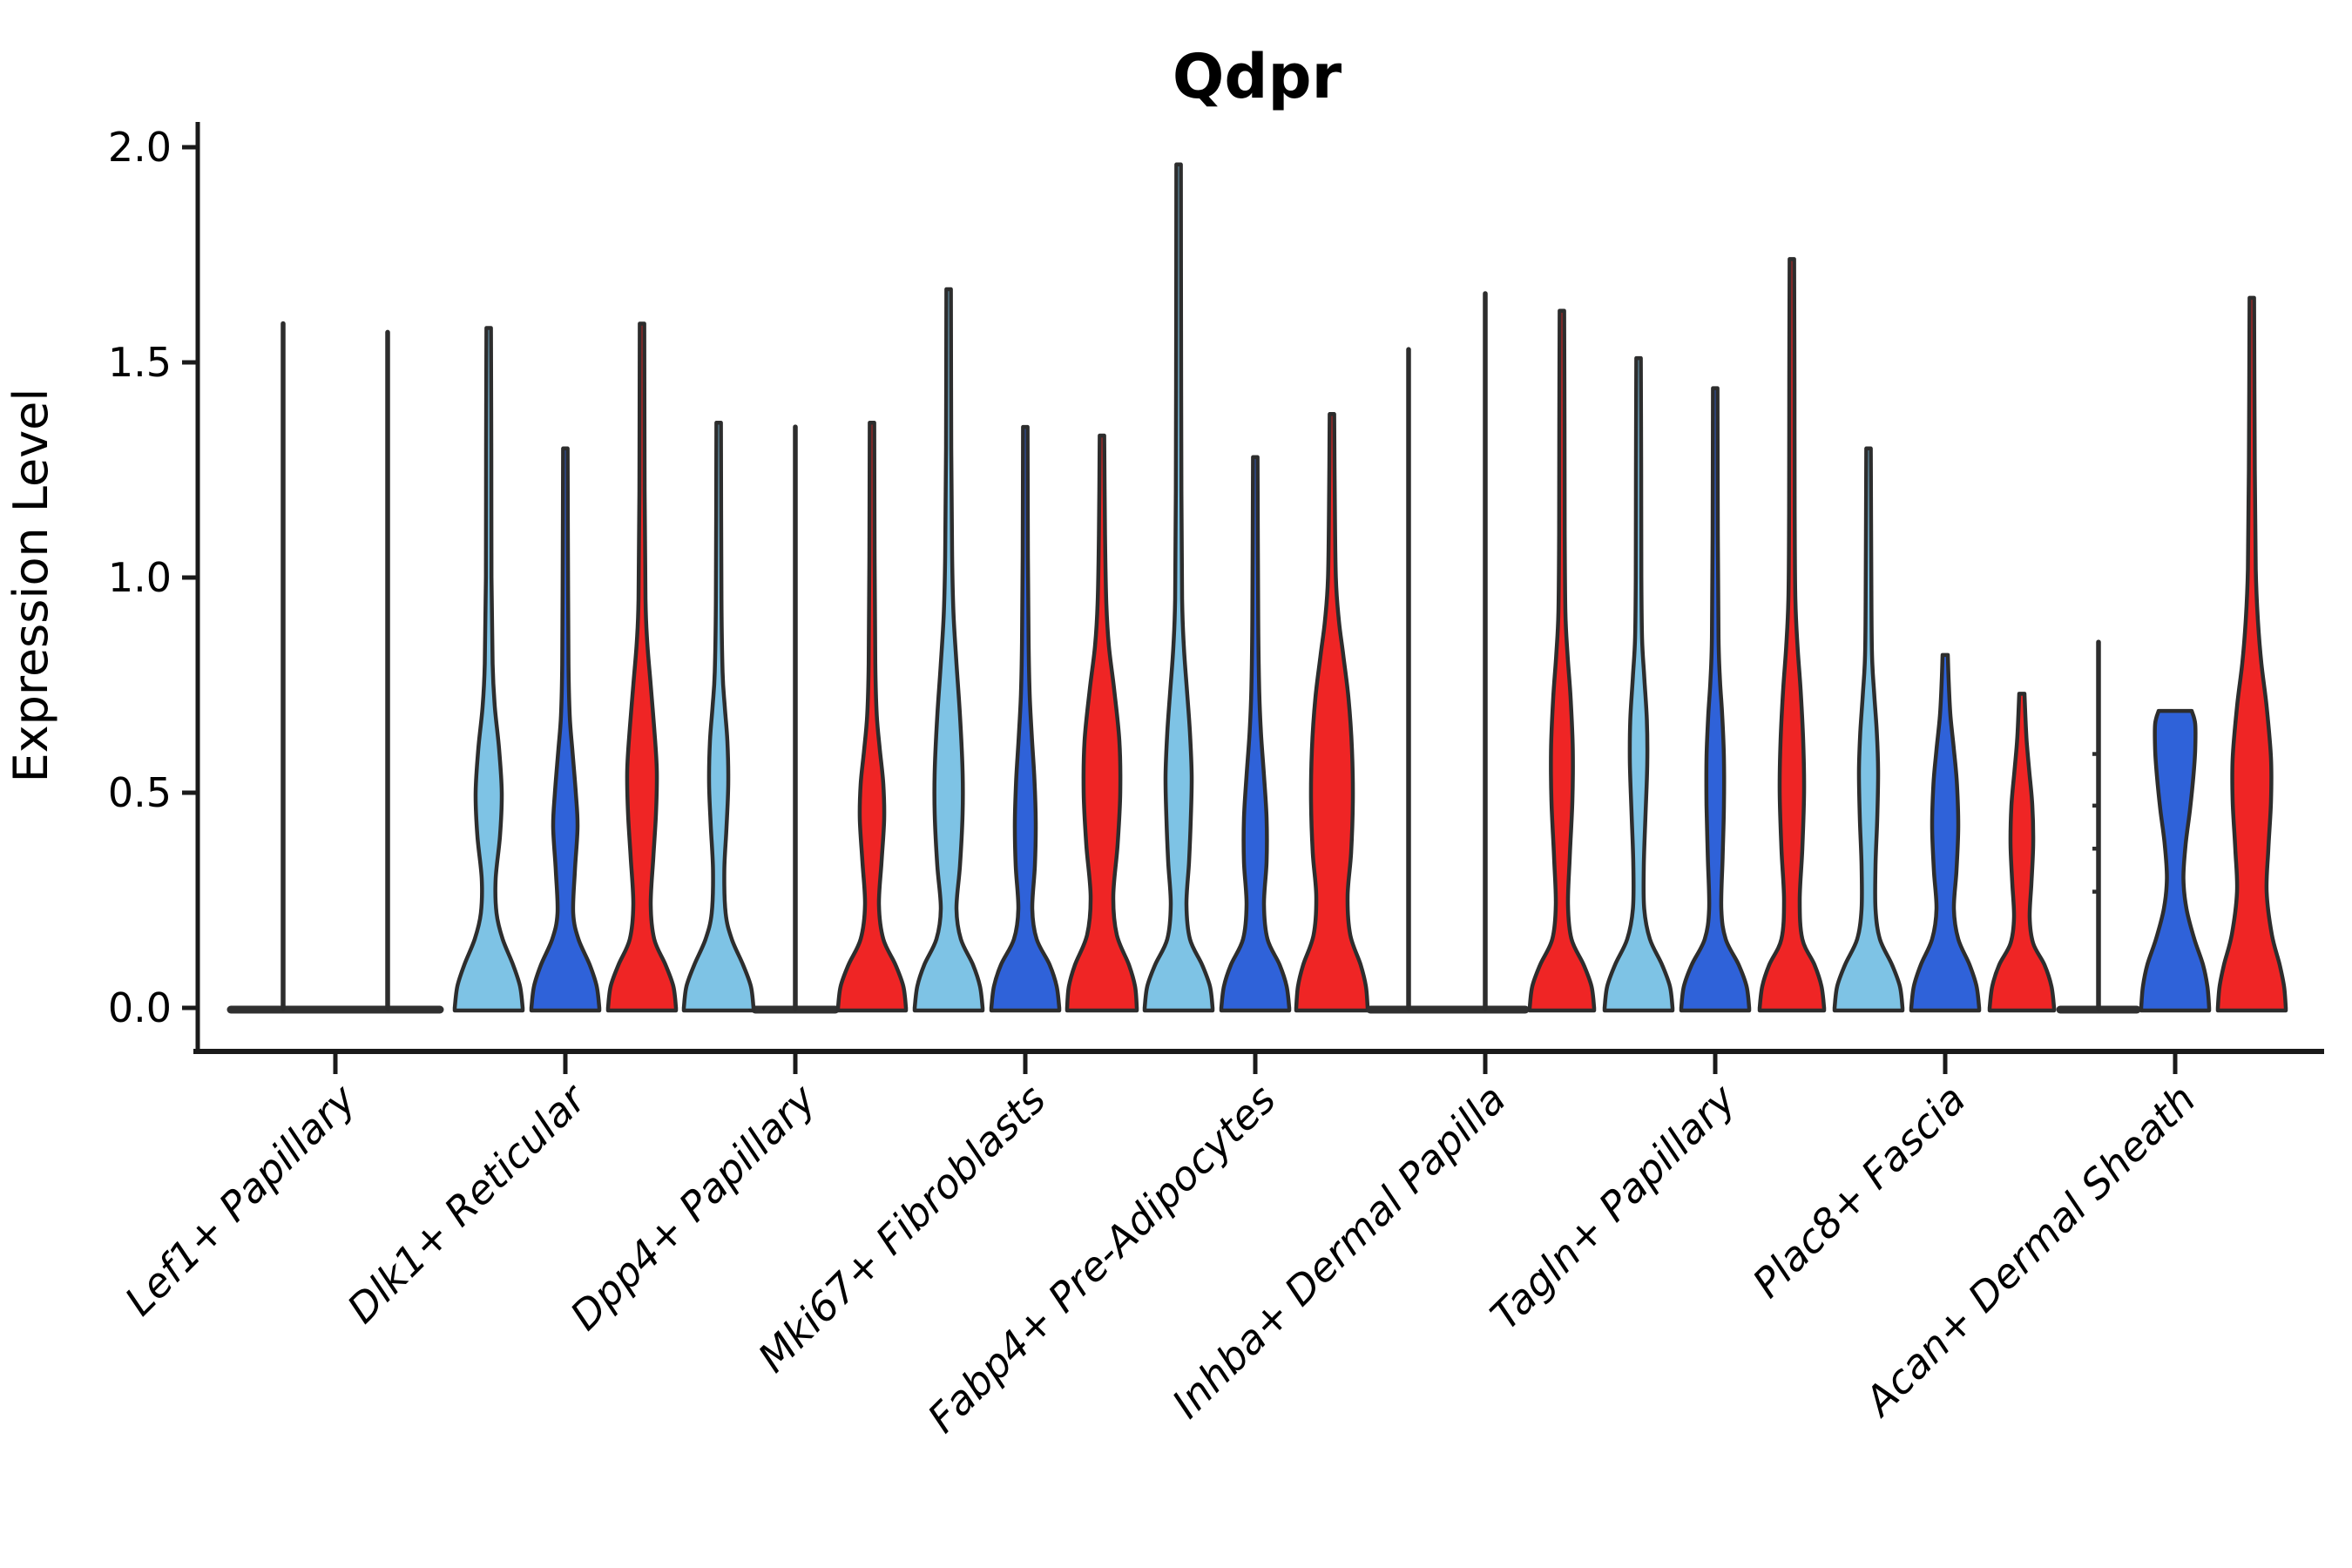 The image size is (2352, 1568). What do you see at coordinates (1613, 1207) in the screenshot?
I see `x-tick-label: Tagln+ Papillary` at bounding box center [1613, 1207].